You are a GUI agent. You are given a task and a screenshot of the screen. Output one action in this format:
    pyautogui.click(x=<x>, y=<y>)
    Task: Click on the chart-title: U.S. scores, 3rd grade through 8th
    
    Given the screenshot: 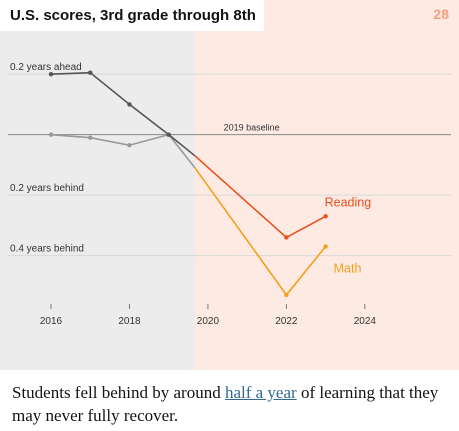 What is the action you would take?
    pyautogui.click(x=132, y=15)
    